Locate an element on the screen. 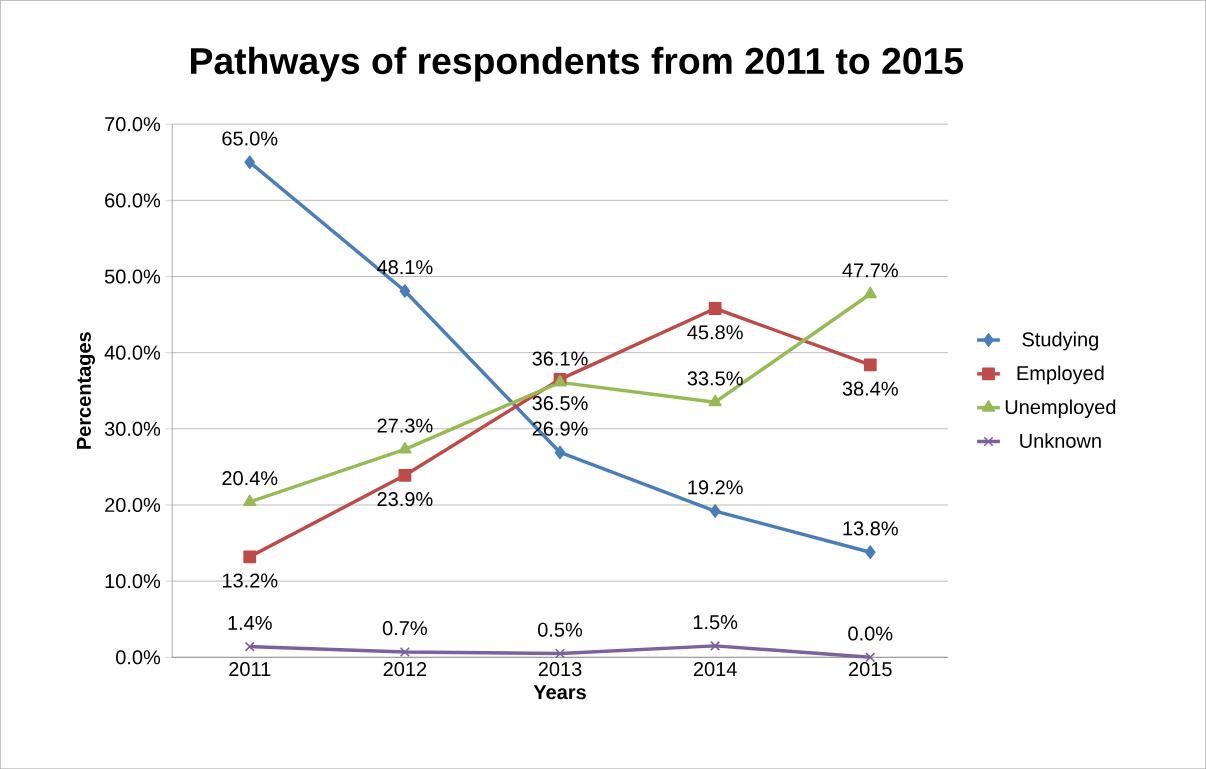 This screenshot has height=769, width=1206. data-label: 1.4% is located at coordinates (250, 622).